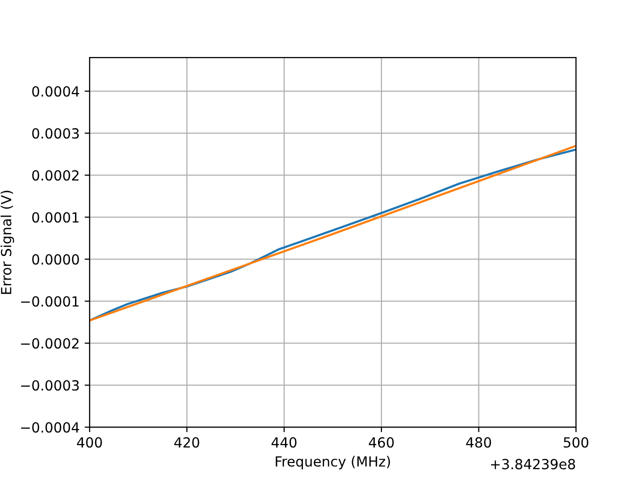  What do you see at coordinates (55, 133) in the screenshot?
I see `y-tick-label: 0.0003` at bounding box center [55, 133].